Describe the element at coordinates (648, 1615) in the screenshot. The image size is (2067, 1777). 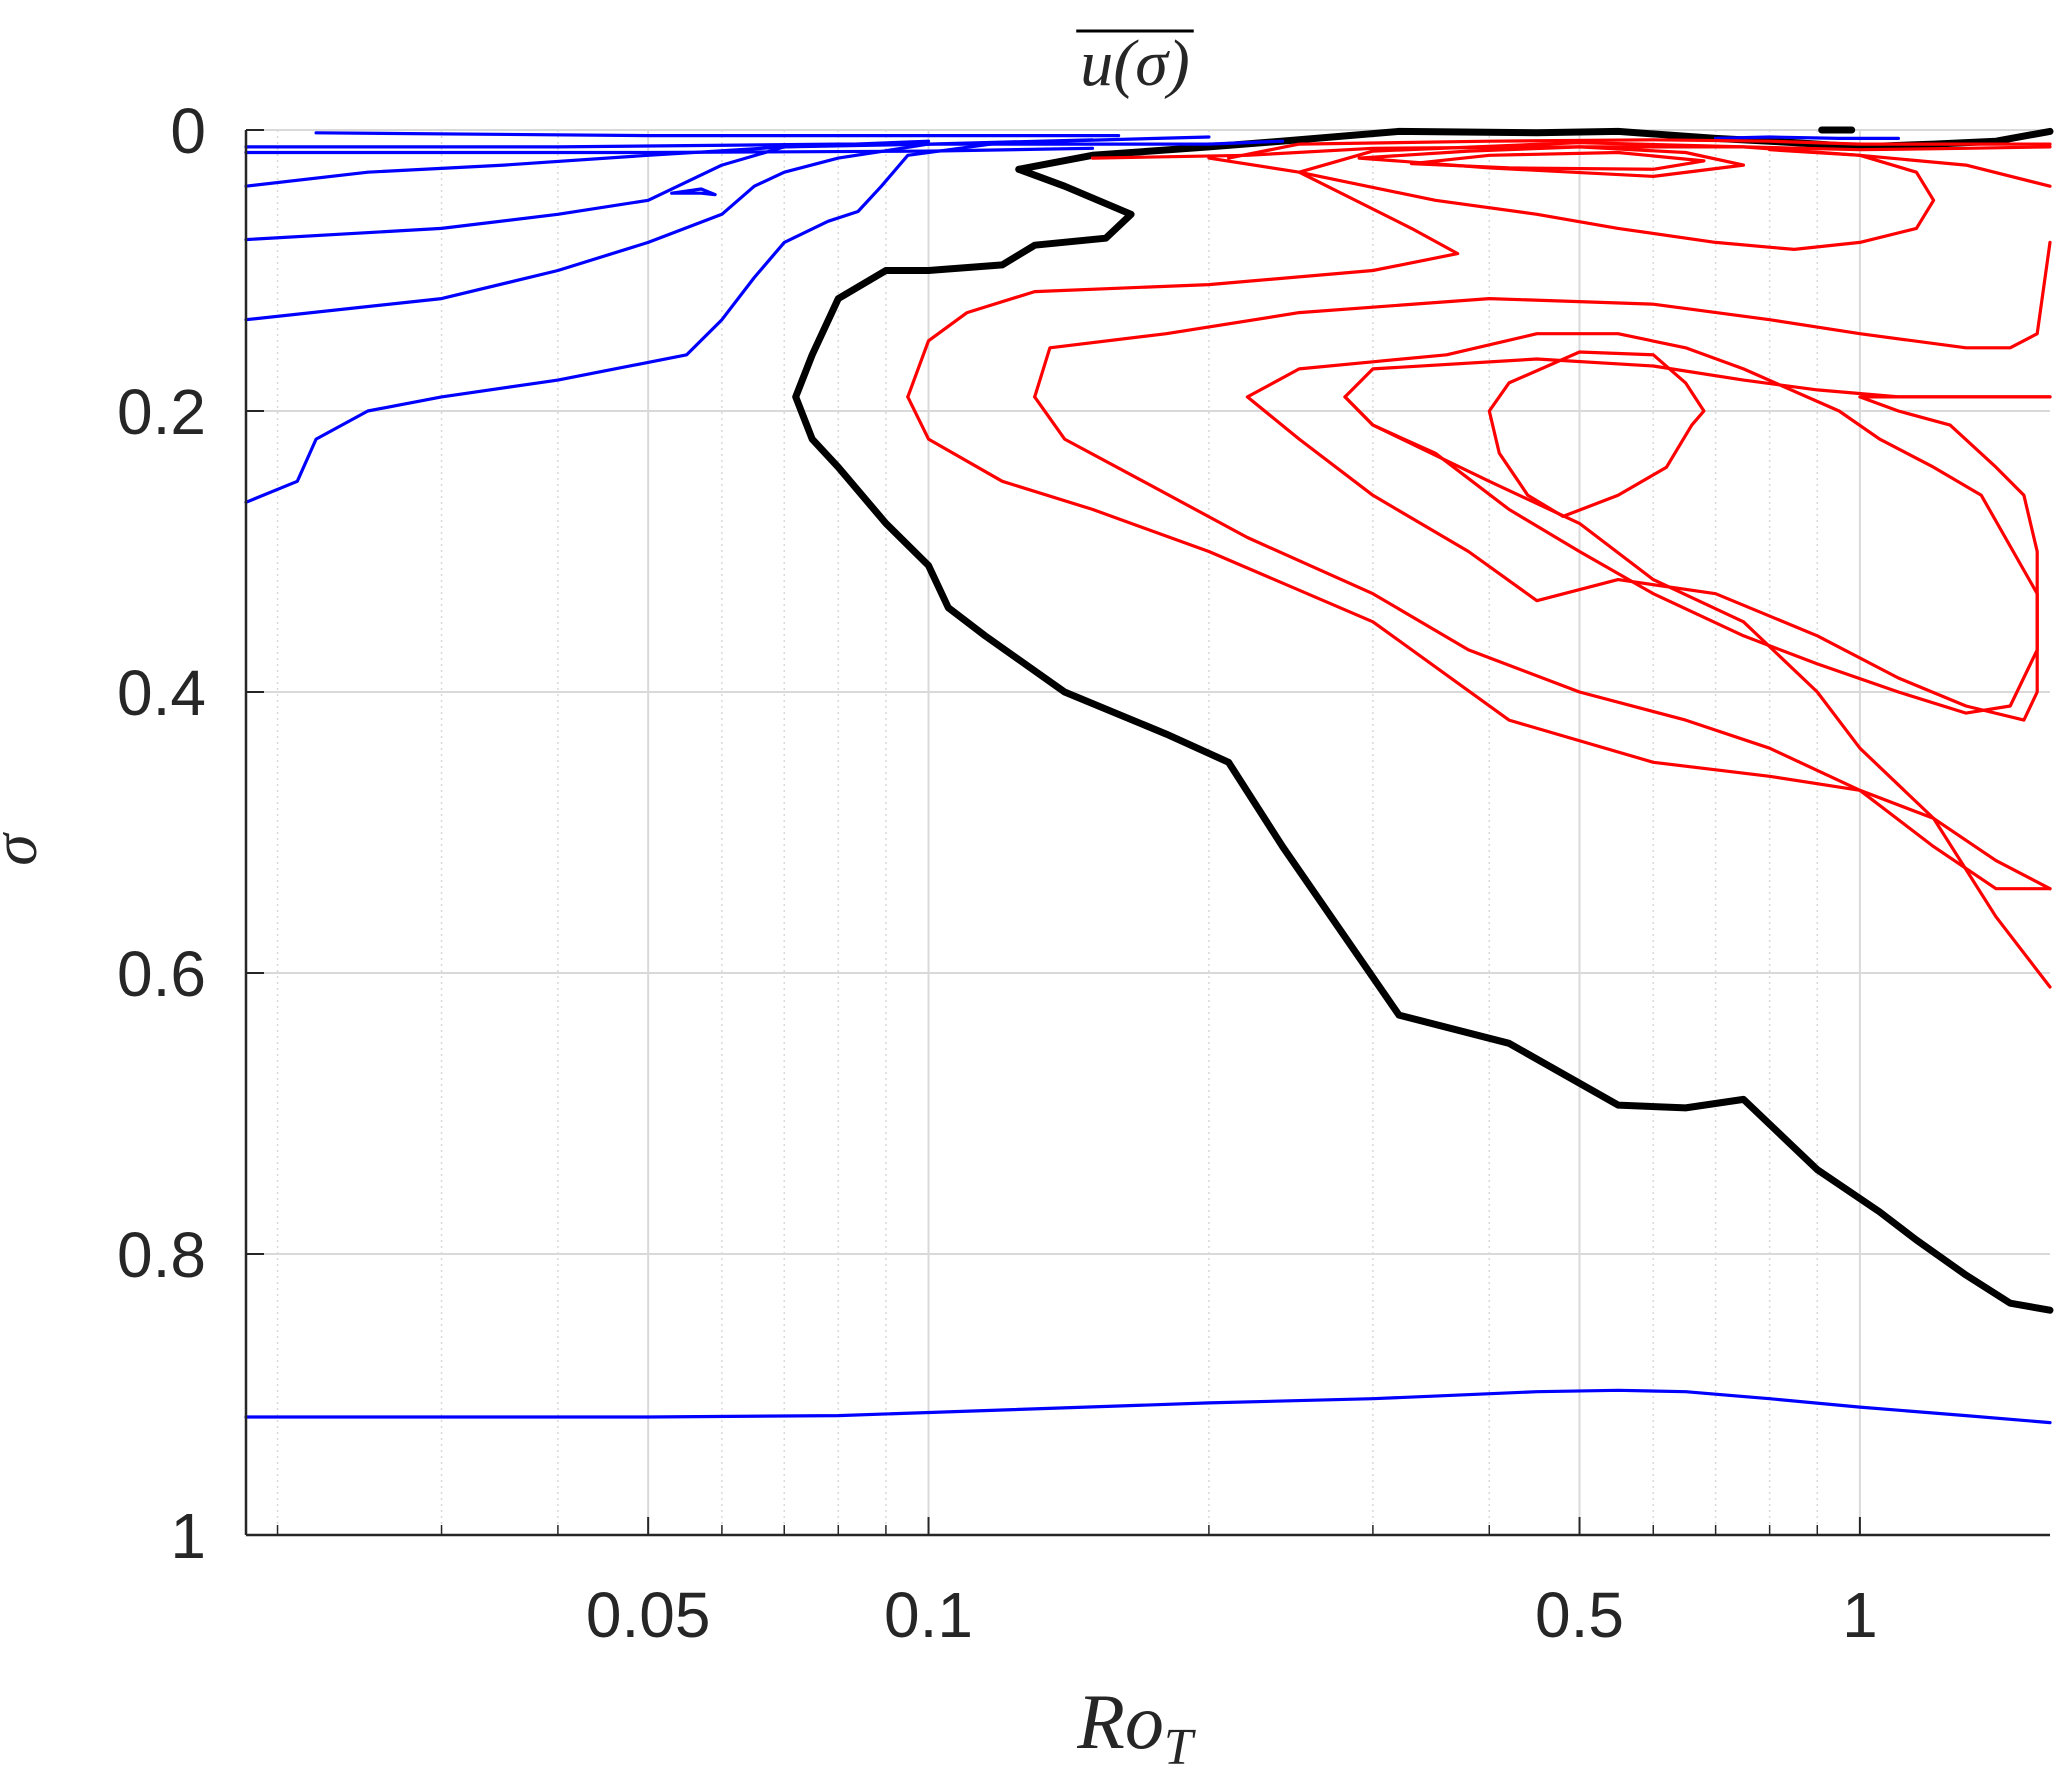
I see `x-tick-label: 0.05` at that location.